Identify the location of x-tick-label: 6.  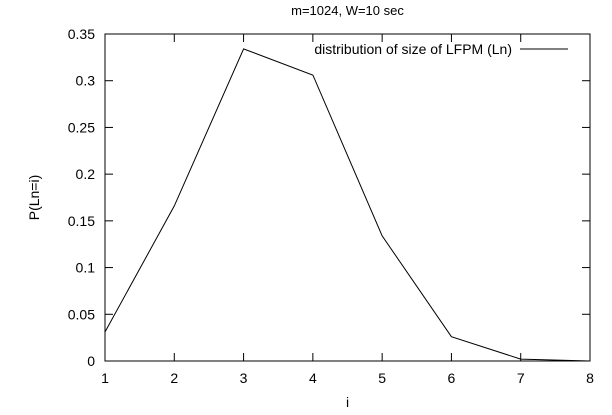
(452, 378).